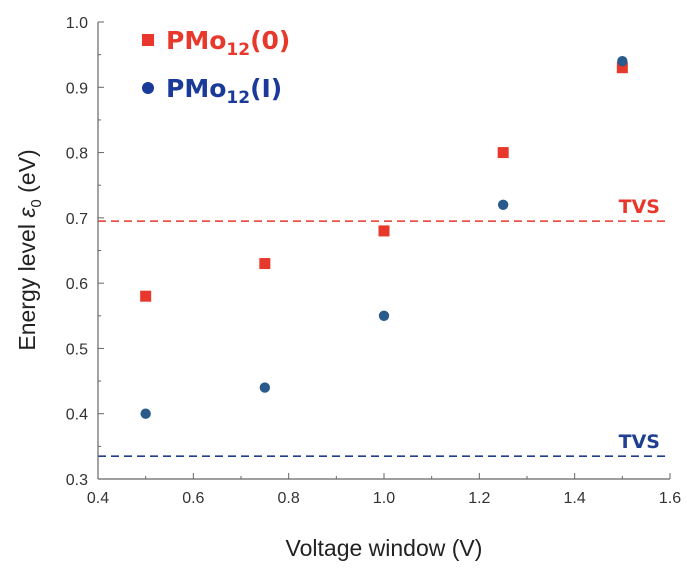 This screenshot has height=568, width=687. I want to click on y-tick-label: 0.9, so click(77, 88).